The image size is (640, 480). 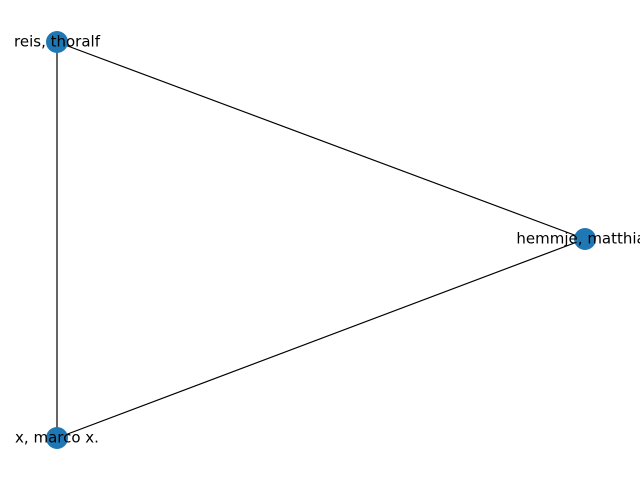 What do you see at coordinates (585, 239) in the screenshot?
I see `node-hemmje` at bounding box center [585, 239].